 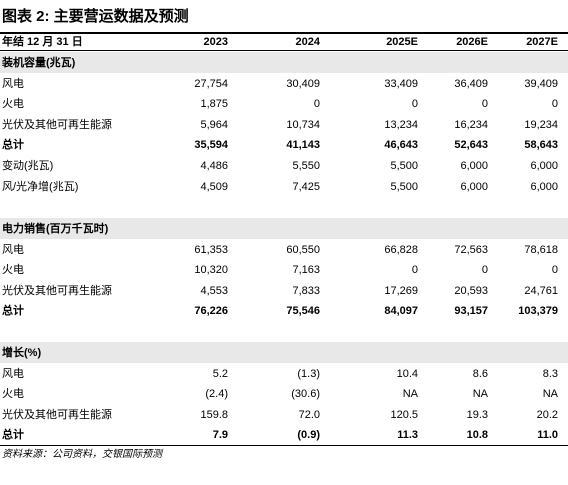 What do you see at coordinates (402, 42) in the screenshot?
I see `header-cell: 2025E` at bounding box center [402, 42].